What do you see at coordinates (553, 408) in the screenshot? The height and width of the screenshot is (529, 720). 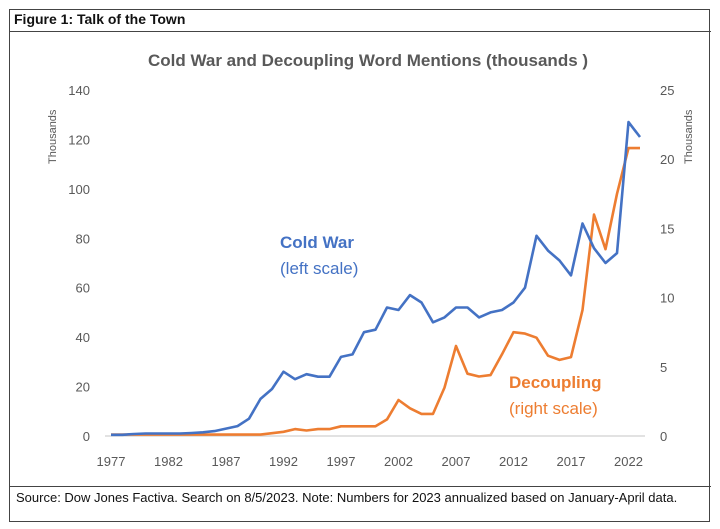 I see `decoupling-sublabel: (right scale)` at bounding box center [553, 408].